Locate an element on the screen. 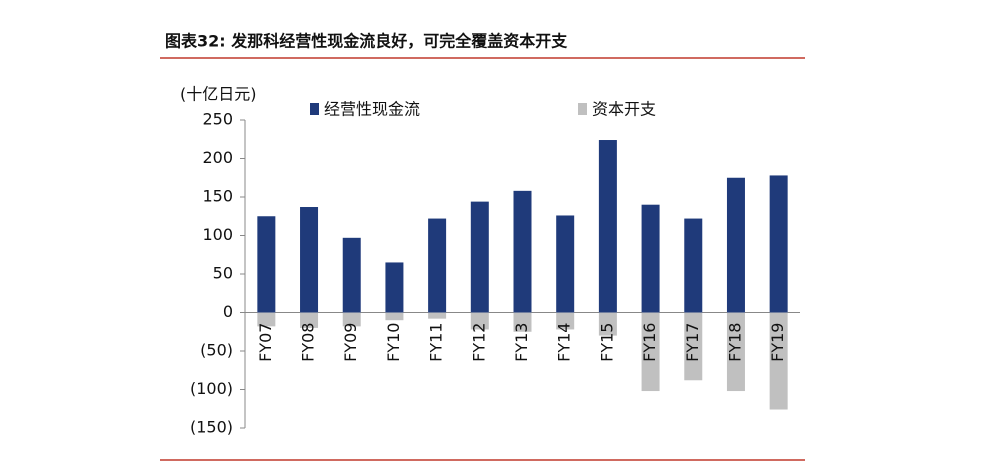  y-tick-label: 100 is located at coordinates (217, 234).